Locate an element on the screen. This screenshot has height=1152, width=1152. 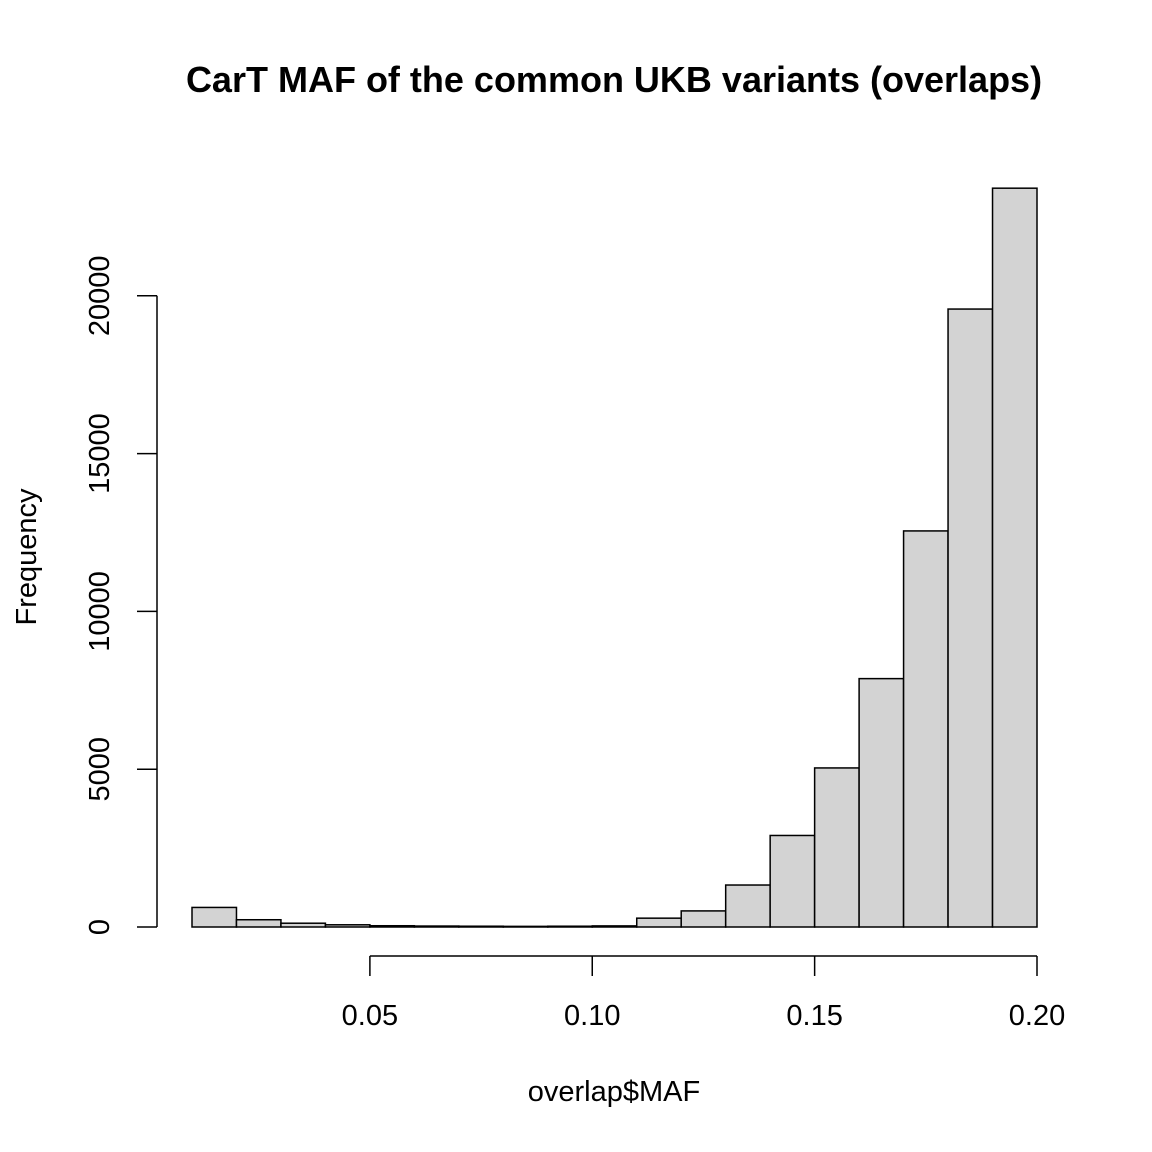
x-tick-label: 0.20 is located at coordinates (1037, 1016).